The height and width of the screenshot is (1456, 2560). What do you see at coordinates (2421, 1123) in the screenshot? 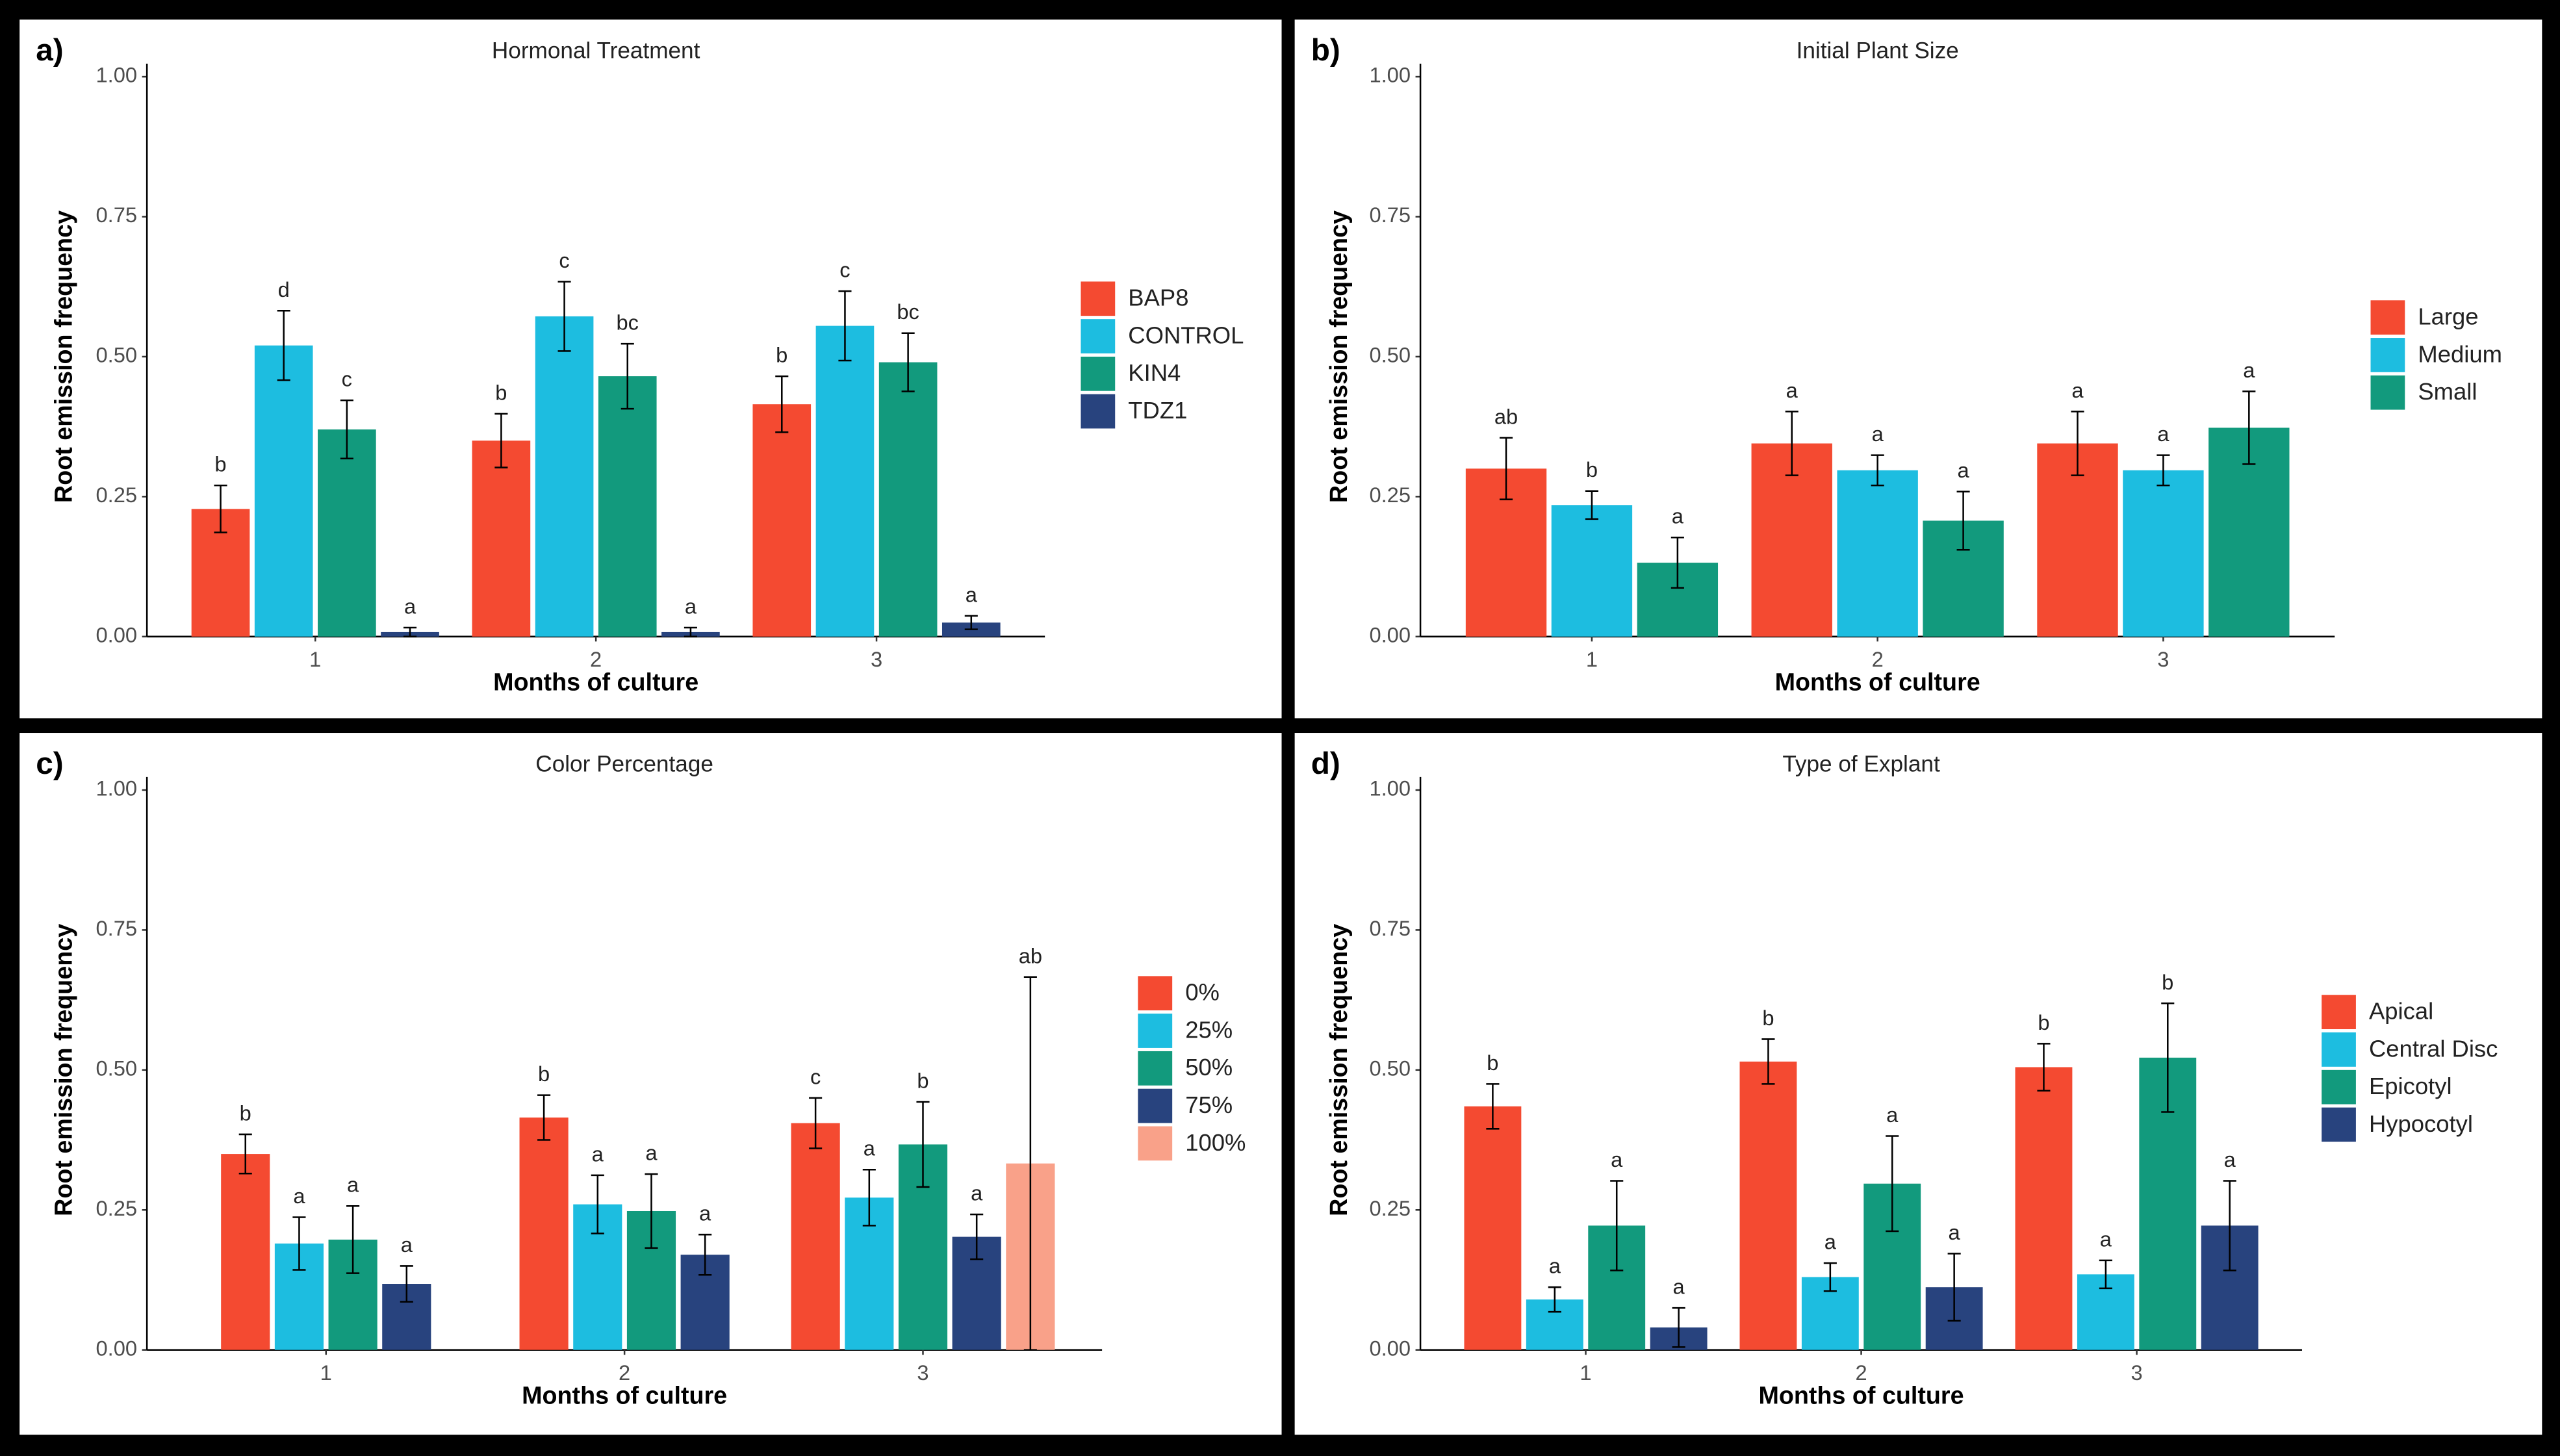
I see `legend-label: Hypocotyl` at bounding box center [2421, 1123].